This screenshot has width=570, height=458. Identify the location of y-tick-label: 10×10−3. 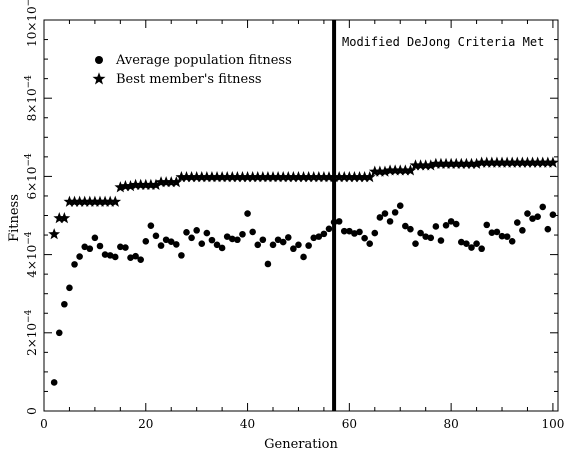
(31, 23).